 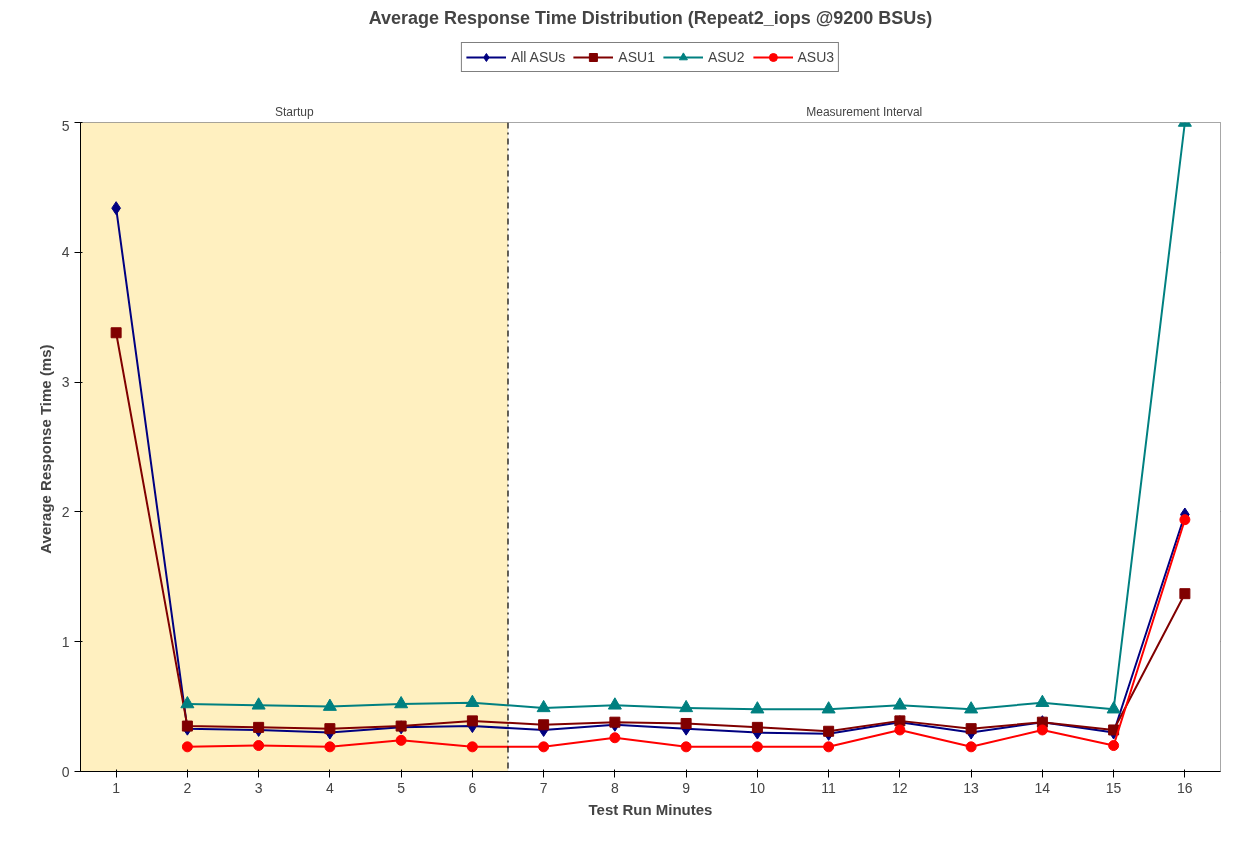 What do you see at coordinates (65, 382) in the screenshot?
I see `y-tick-label: 3` at bounding box center [65, 382].